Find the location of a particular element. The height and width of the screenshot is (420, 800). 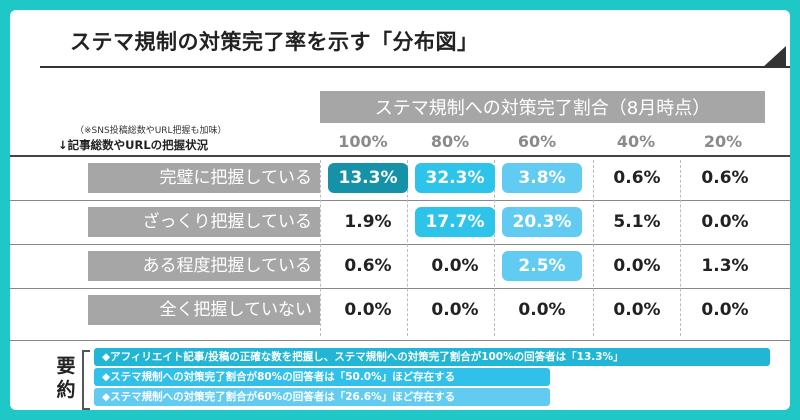

title-underline is located at coordinates (415, 67).